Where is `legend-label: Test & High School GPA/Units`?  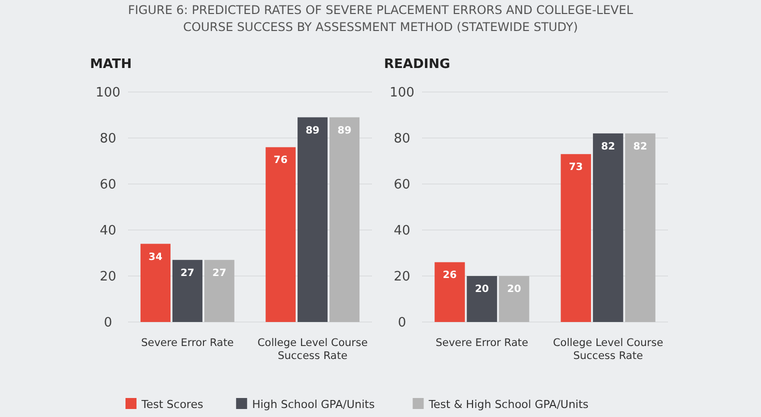
legend-label: Test & High School GPA/Units is located at coordinates (508, 404).